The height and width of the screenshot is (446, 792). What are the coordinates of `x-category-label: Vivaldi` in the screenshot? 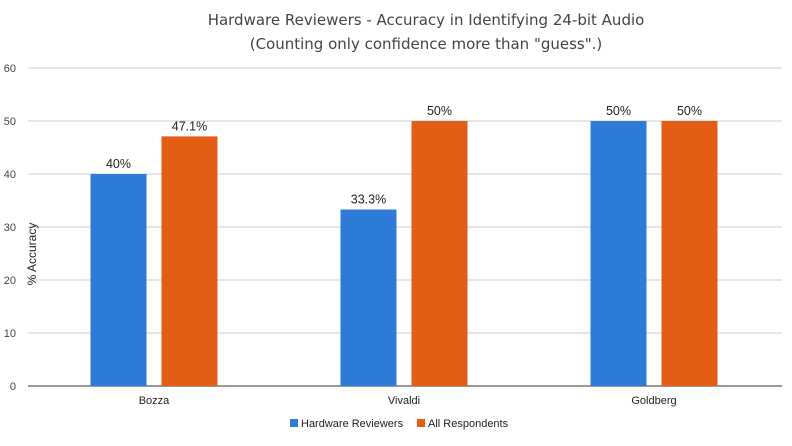 It's located at (404, 401).